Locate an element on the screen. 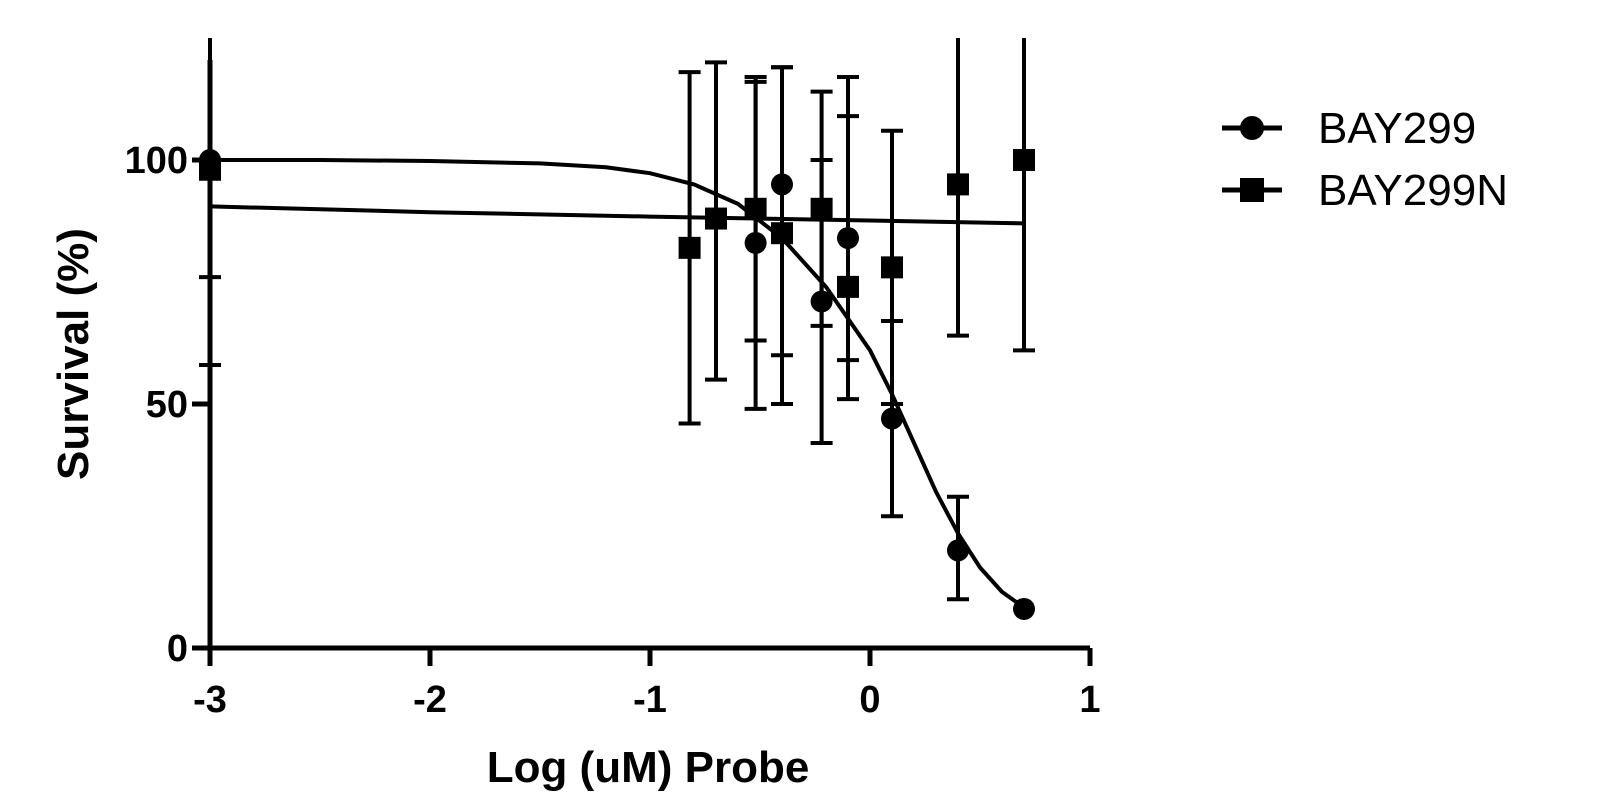 Image resolution: width=1605 pixels, height=800 pixels. y-axis-title: Survival (%) is located at coordinates (73, 354).